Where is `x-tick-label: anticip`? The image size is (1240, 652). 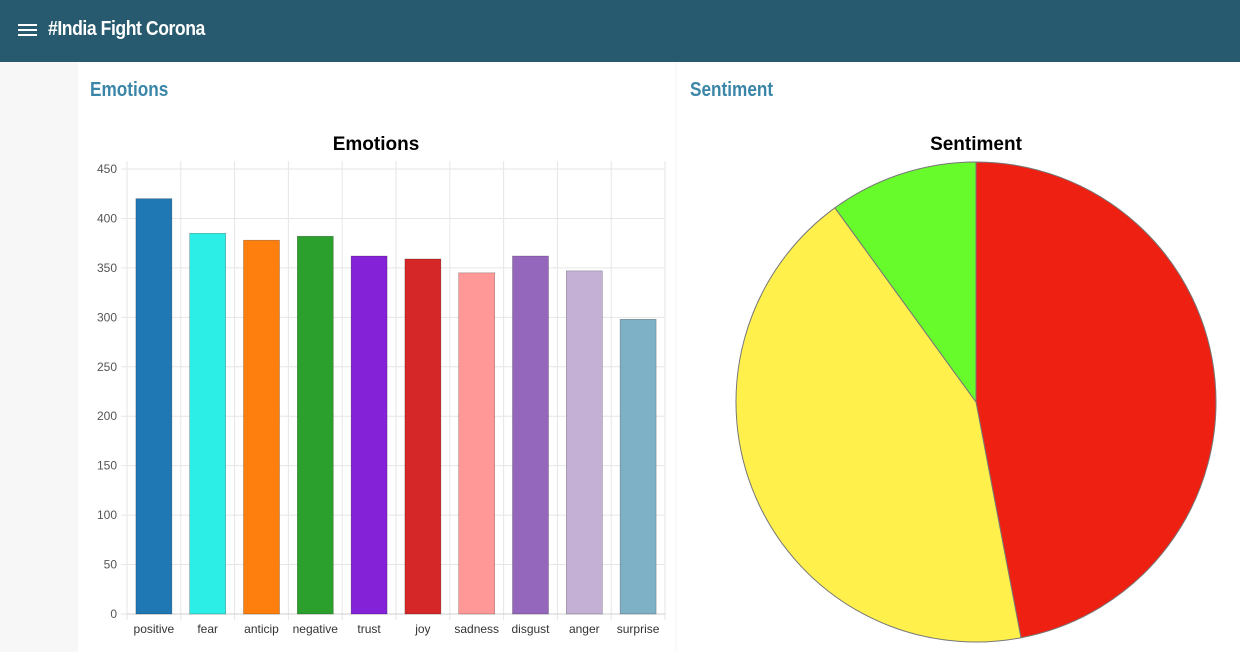 x-tick-label: anticip is located at coordinates (261, 629).